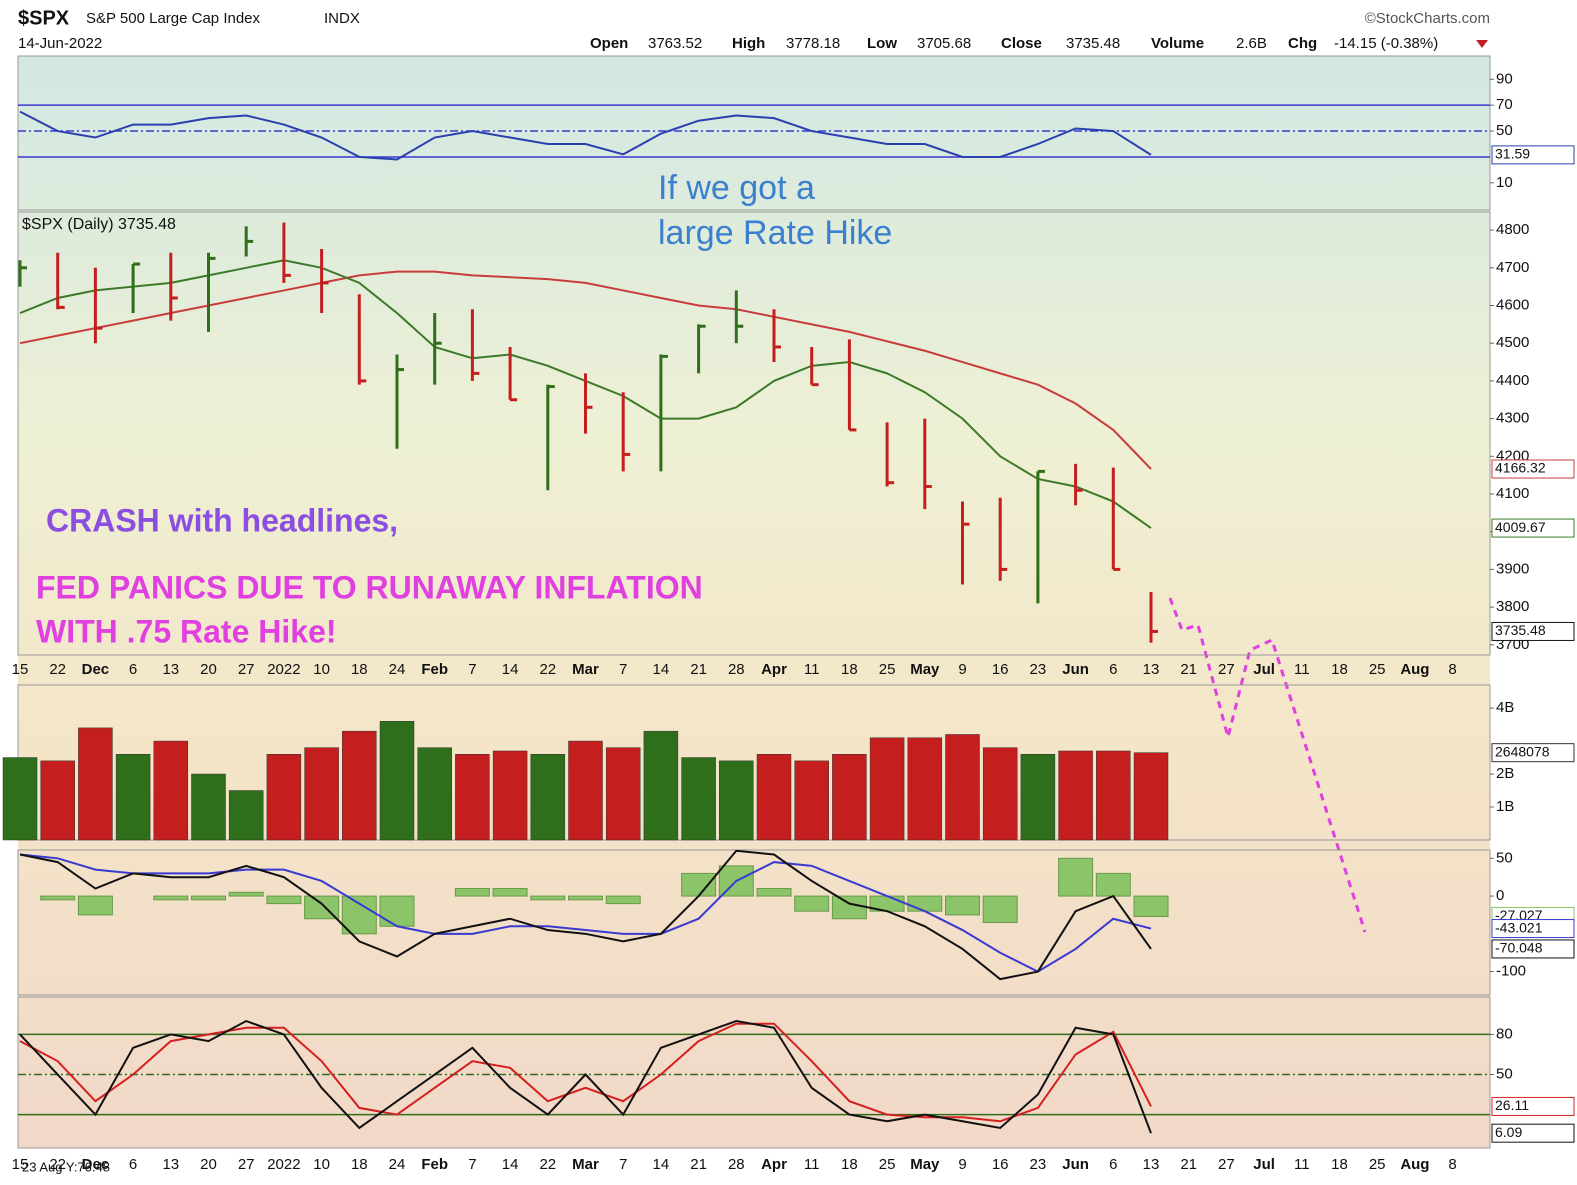 Image resolution: width=1577 pixels, height=1185 pixels. I want to click on date: 14-Jun-2022, so click(60, 43).